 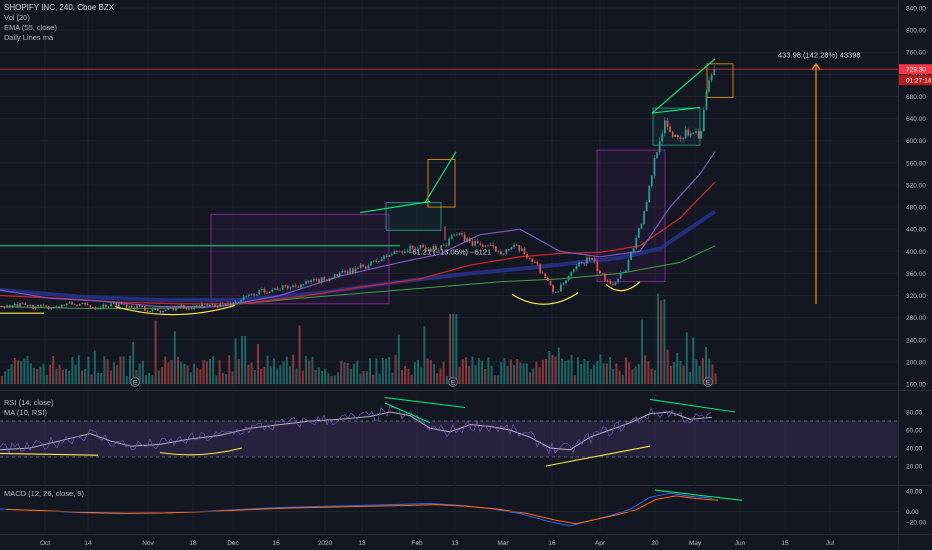 What do you see at coordinates (44, 493) in the screenshot?
I see `legend-macd: MACD (12, 26, close, 9)` at bounding box center [44, 493].